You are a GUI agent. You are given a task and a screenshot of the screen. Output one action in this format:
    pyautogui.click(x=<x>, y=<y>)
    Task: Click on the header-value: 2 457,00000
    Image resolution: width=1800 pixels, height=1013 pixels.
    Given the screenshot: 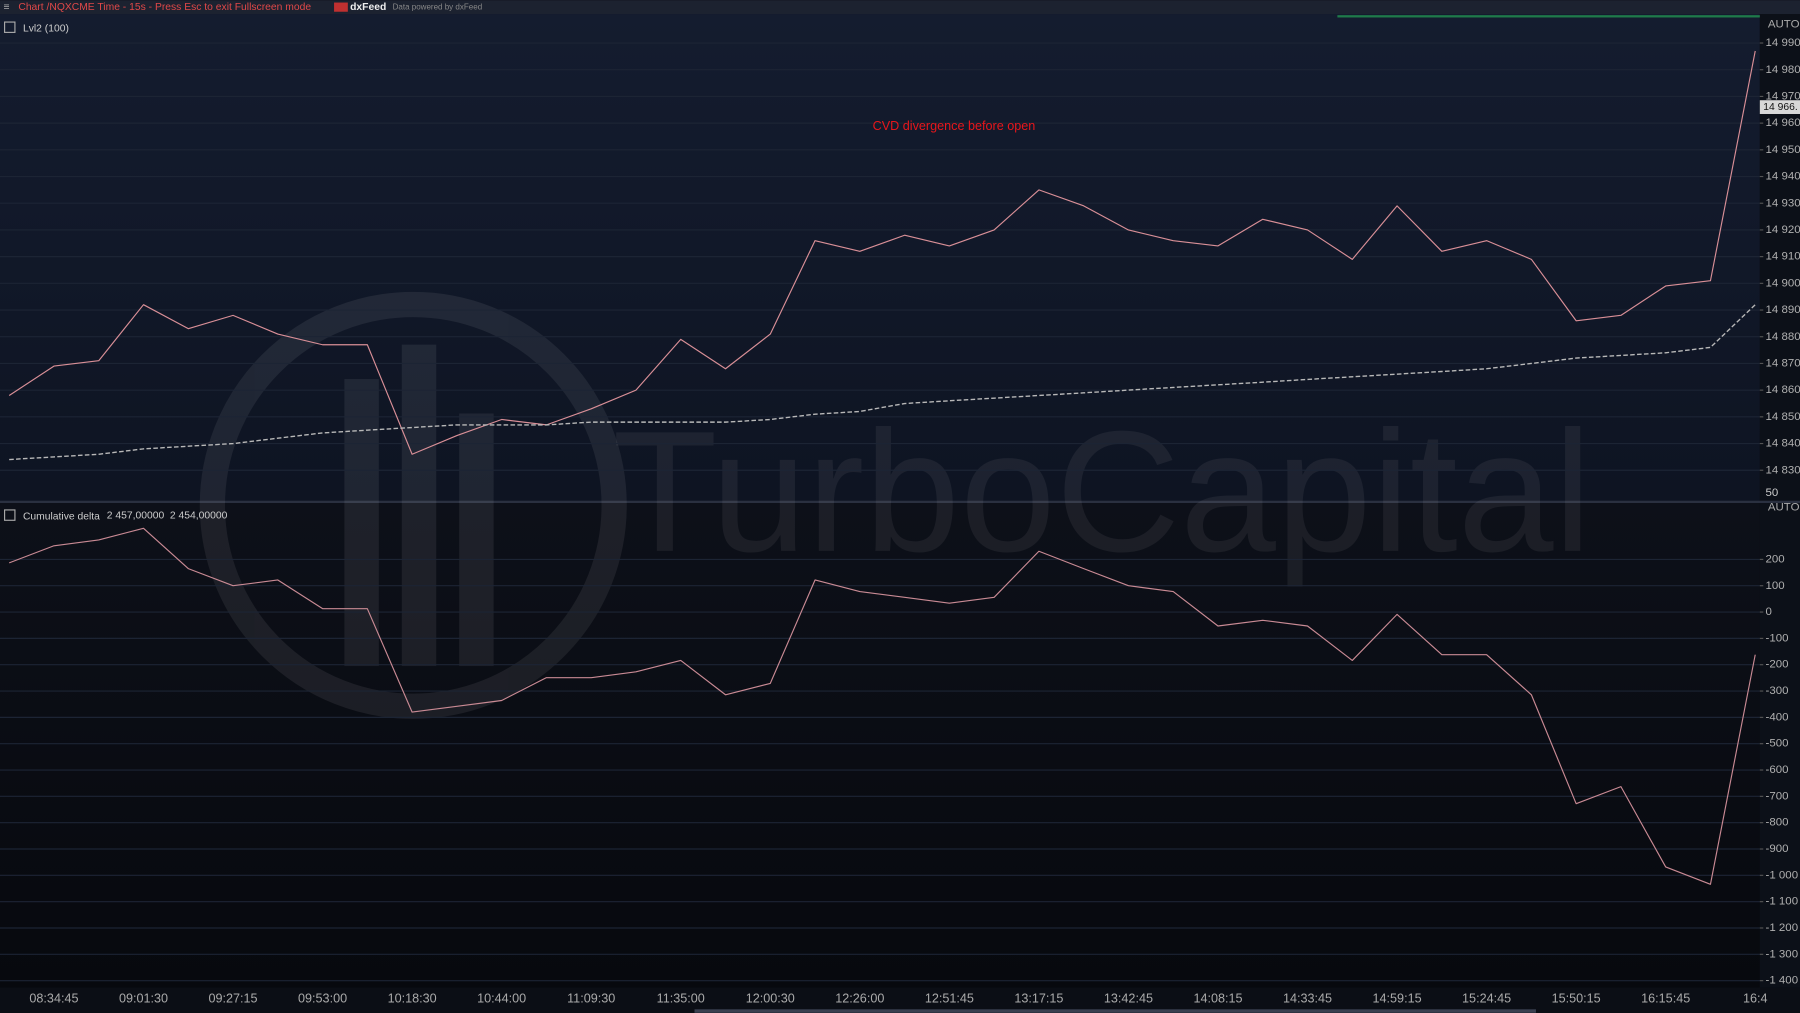 What is the action you would take?
    pyautogui.click(x=136, y=515)
    